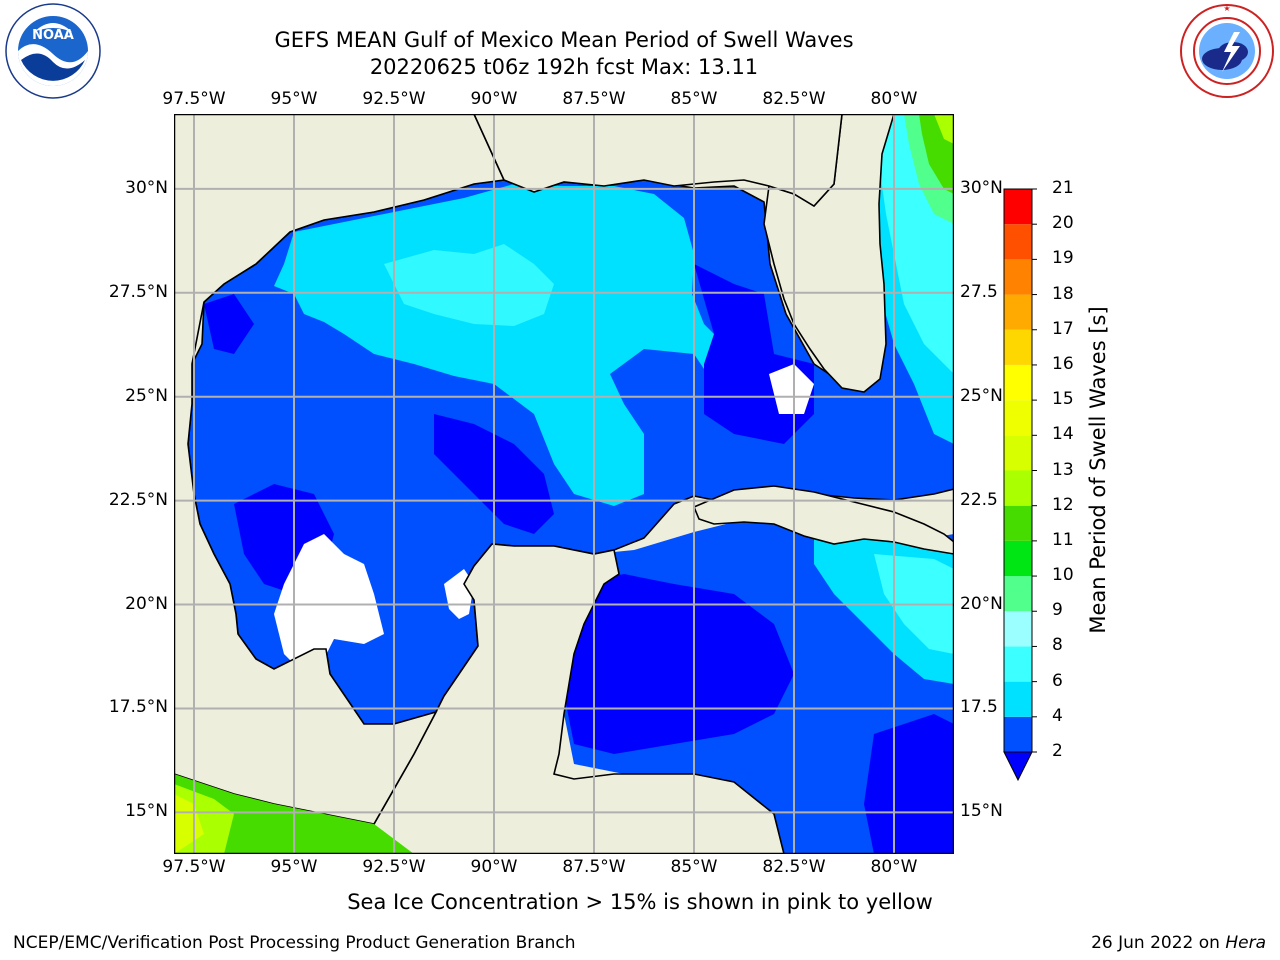 Image resolution: width=1280 pixels, height=960 pixels. Describe the element at coordinates (979, 291) in the screenshot. I see `lat-tick-label-right: 27.5` at that location.